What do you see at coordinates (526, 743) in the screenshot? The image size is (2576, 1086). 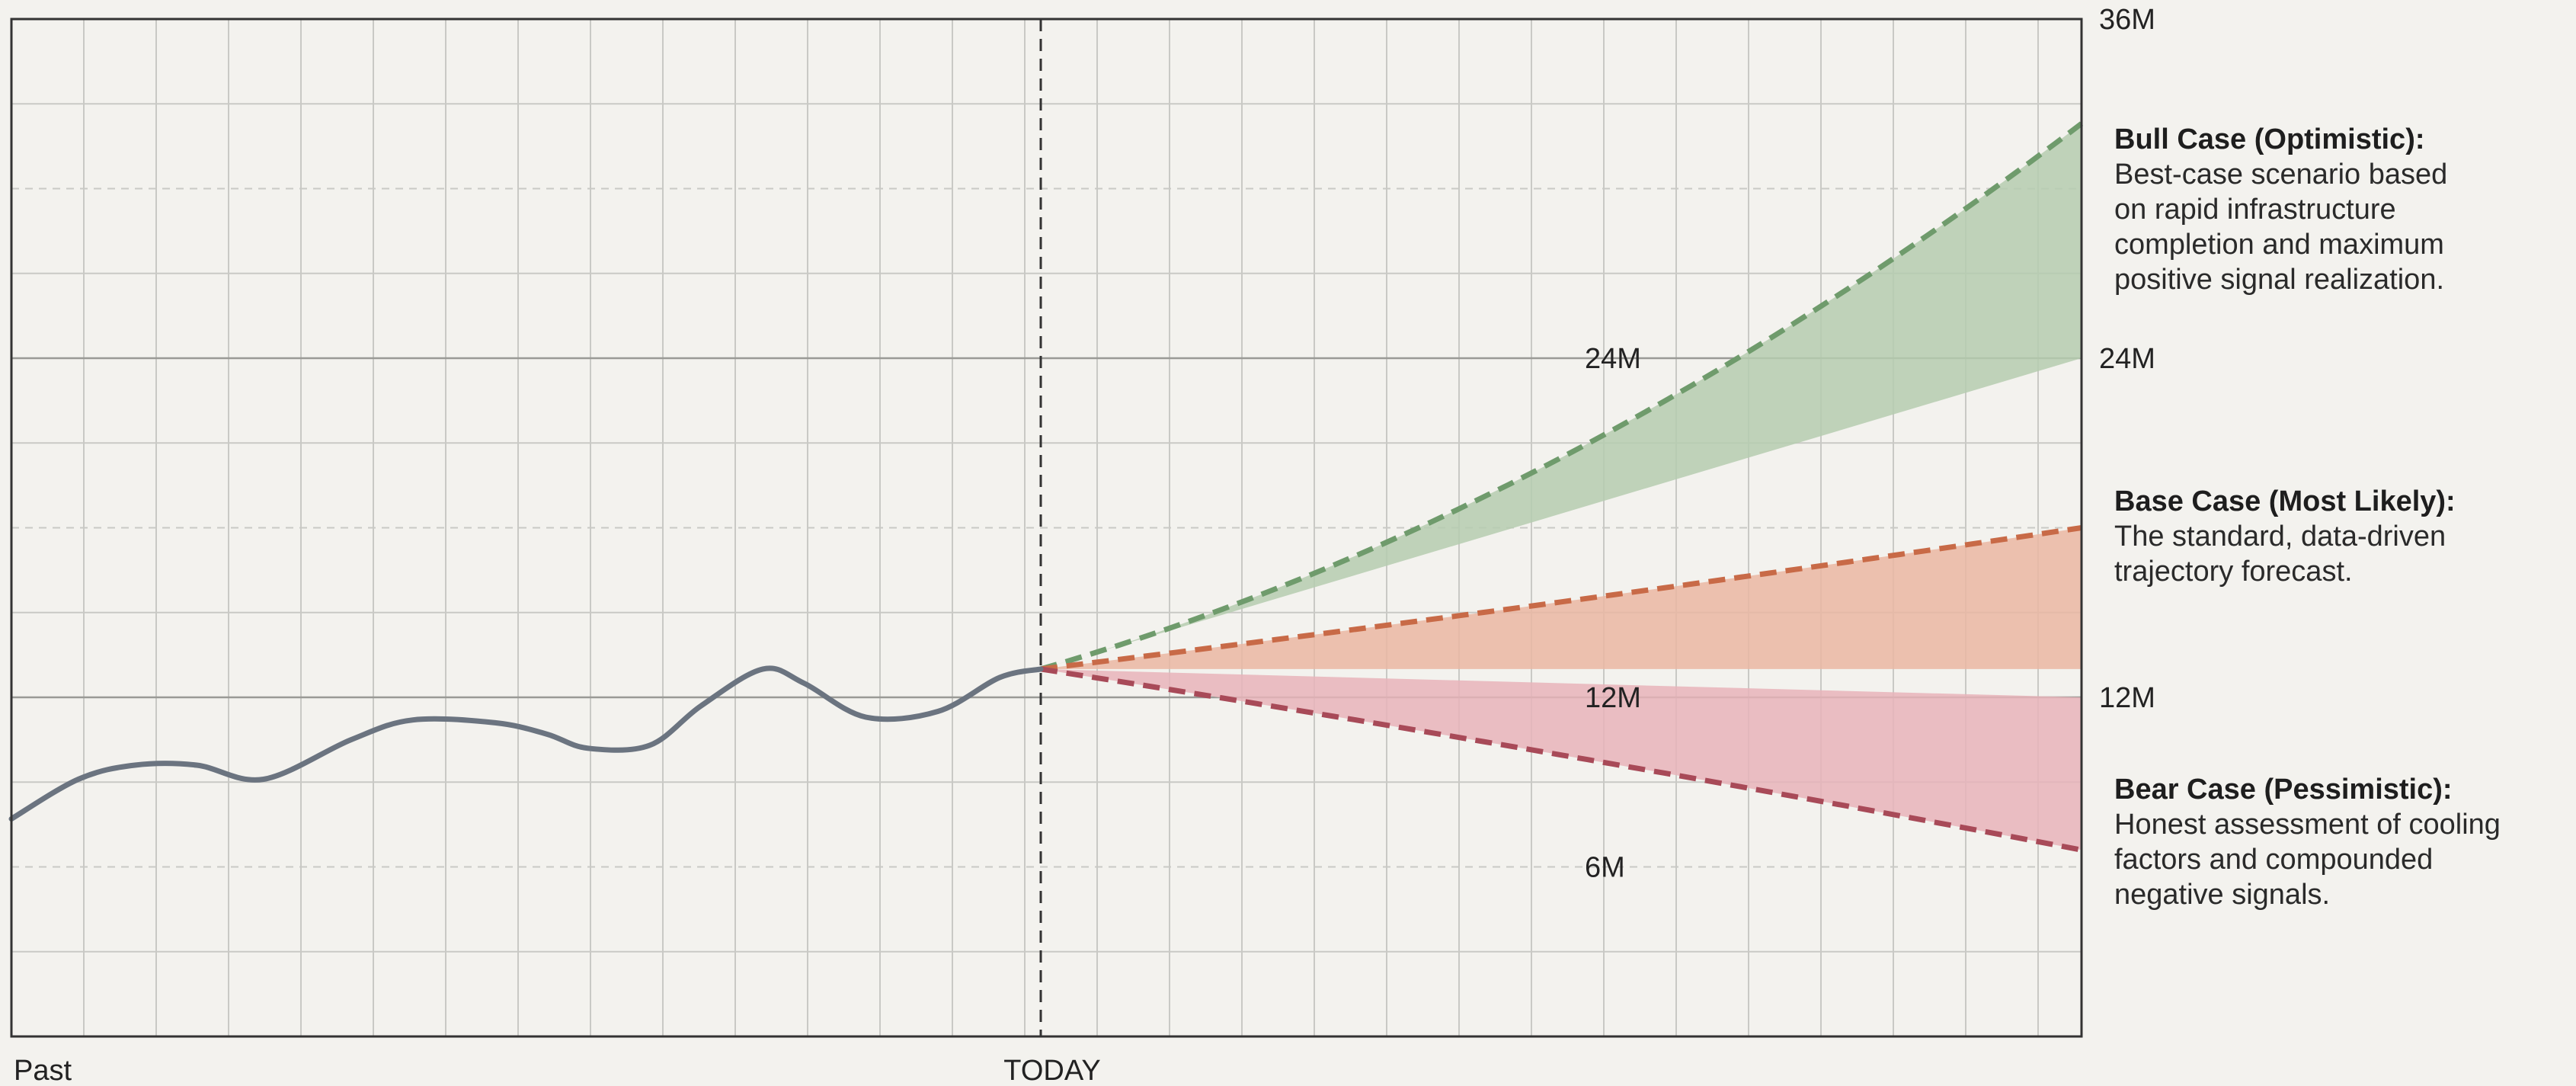 I see `history-line` at bounding box center [526, 743].